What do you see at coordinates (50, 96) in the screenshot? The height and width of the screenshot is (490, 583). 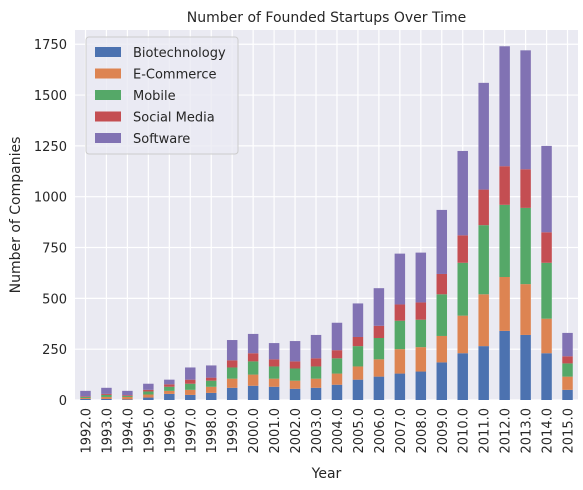 I see `y-tick-label: 1500` at bounding box center [50, 96].